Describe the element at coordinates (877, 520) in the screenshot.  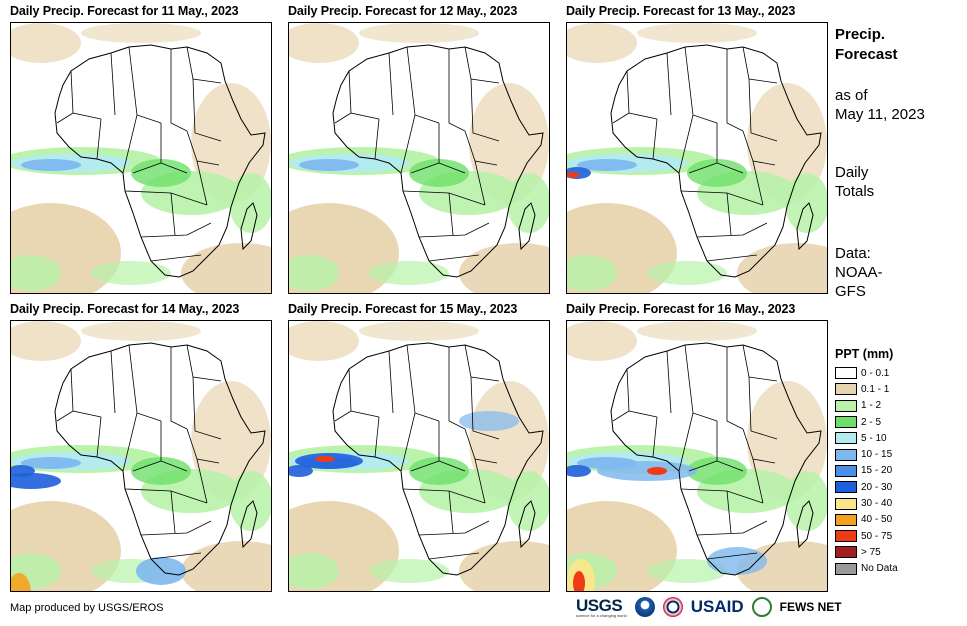
I see `legend-label: 40 - 50` at that location.